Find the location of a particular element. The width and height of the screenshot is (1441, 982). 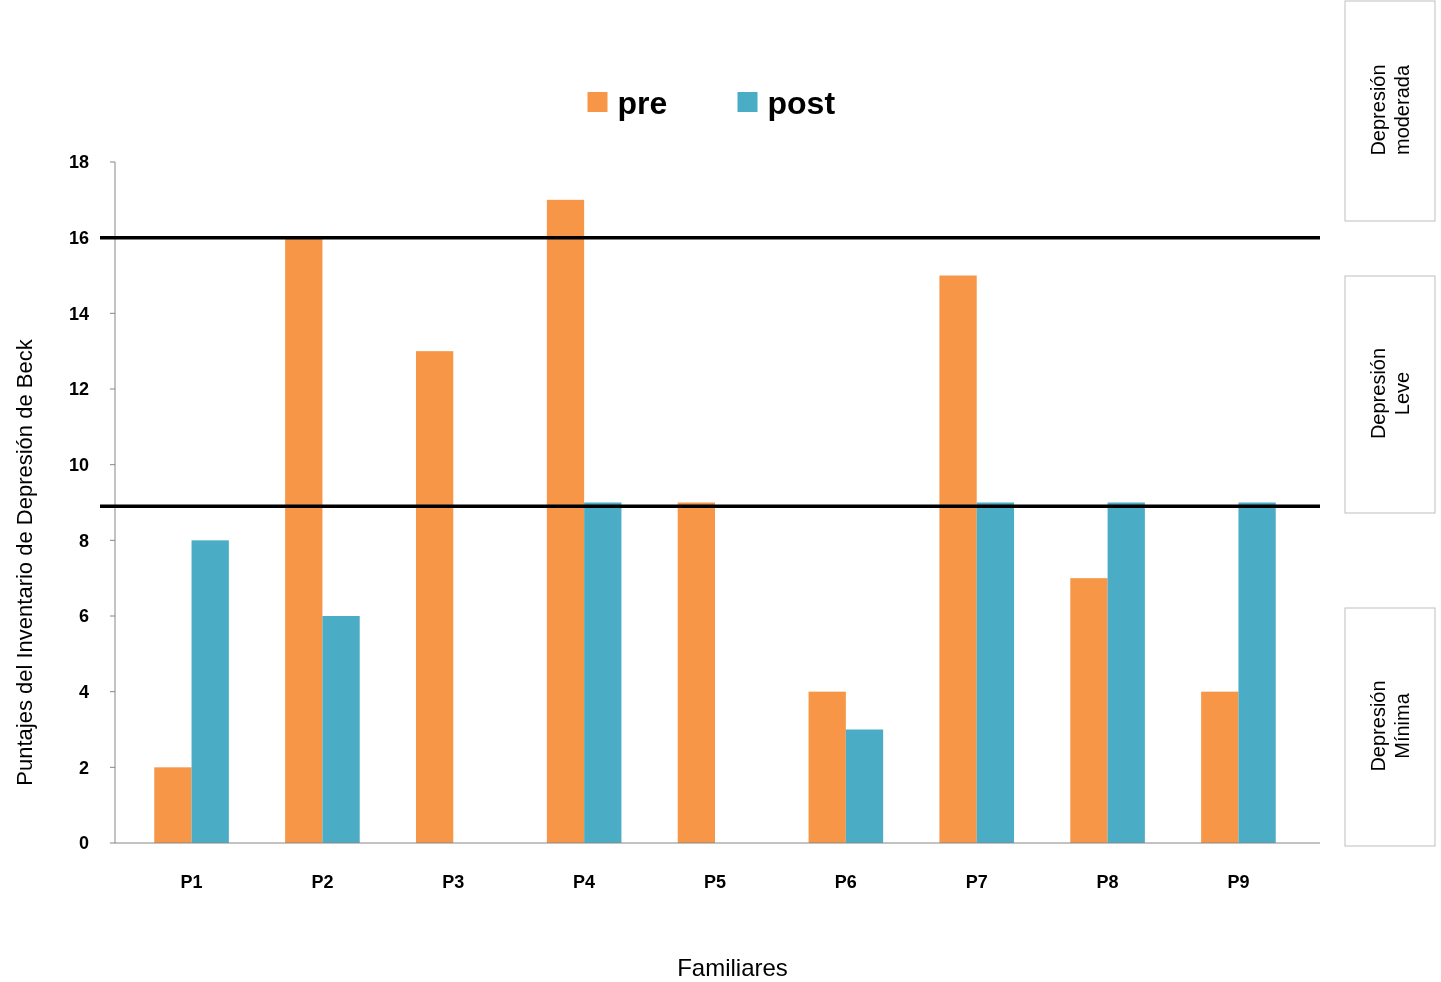

y-tick-label: 12 is located at coordinates (78, 389).